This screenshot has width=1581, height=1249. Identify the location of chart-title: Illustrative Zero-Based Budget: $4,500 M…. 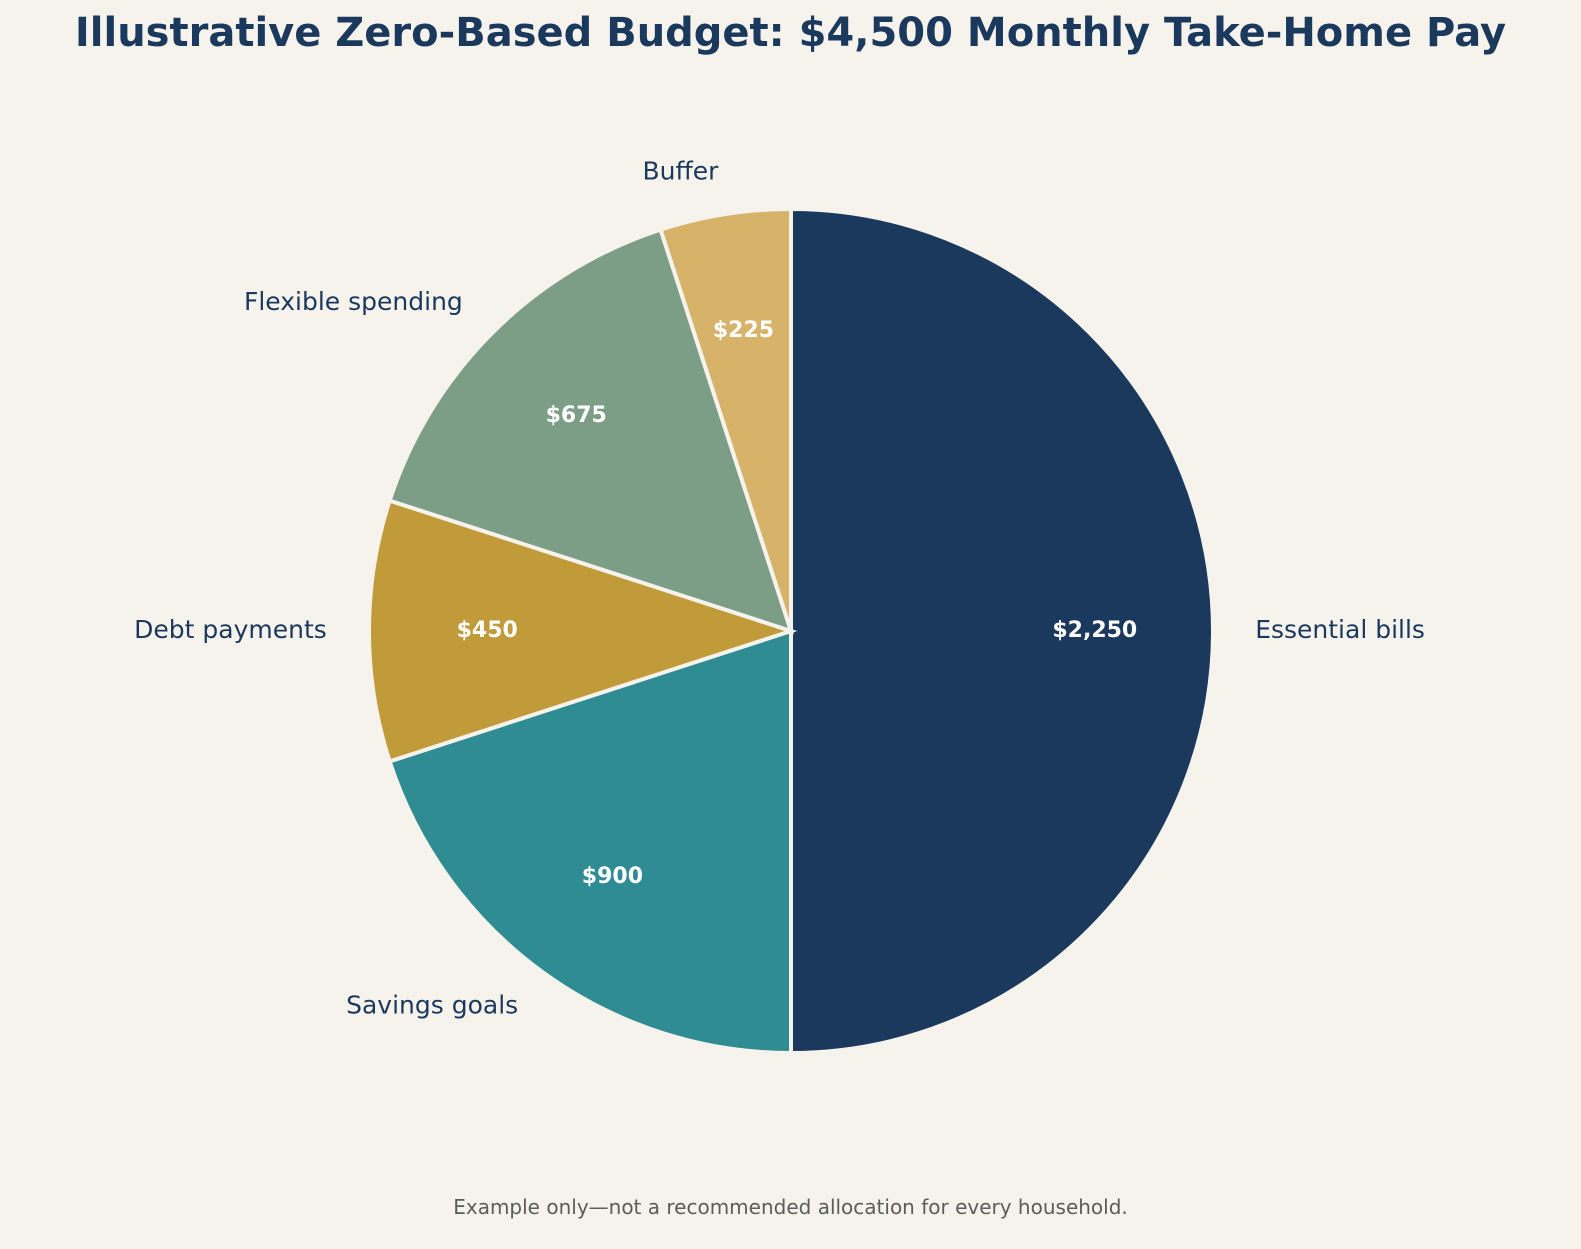
(790, 33).